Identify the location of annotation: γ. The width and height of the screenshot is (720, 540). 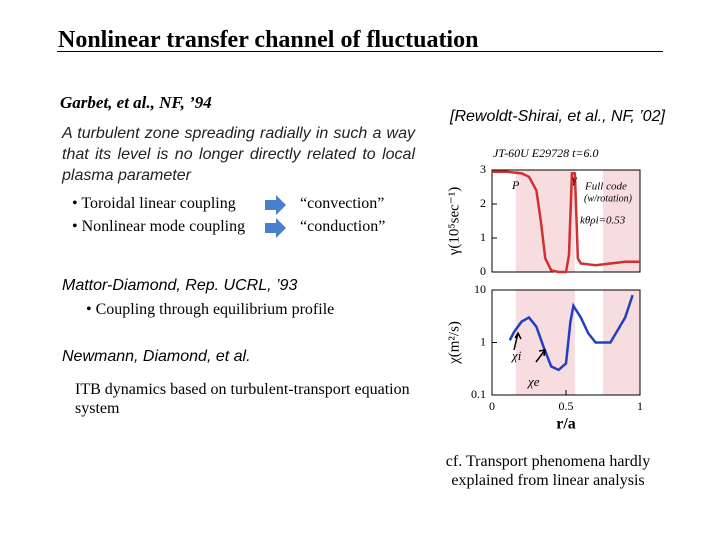
(574, 179).